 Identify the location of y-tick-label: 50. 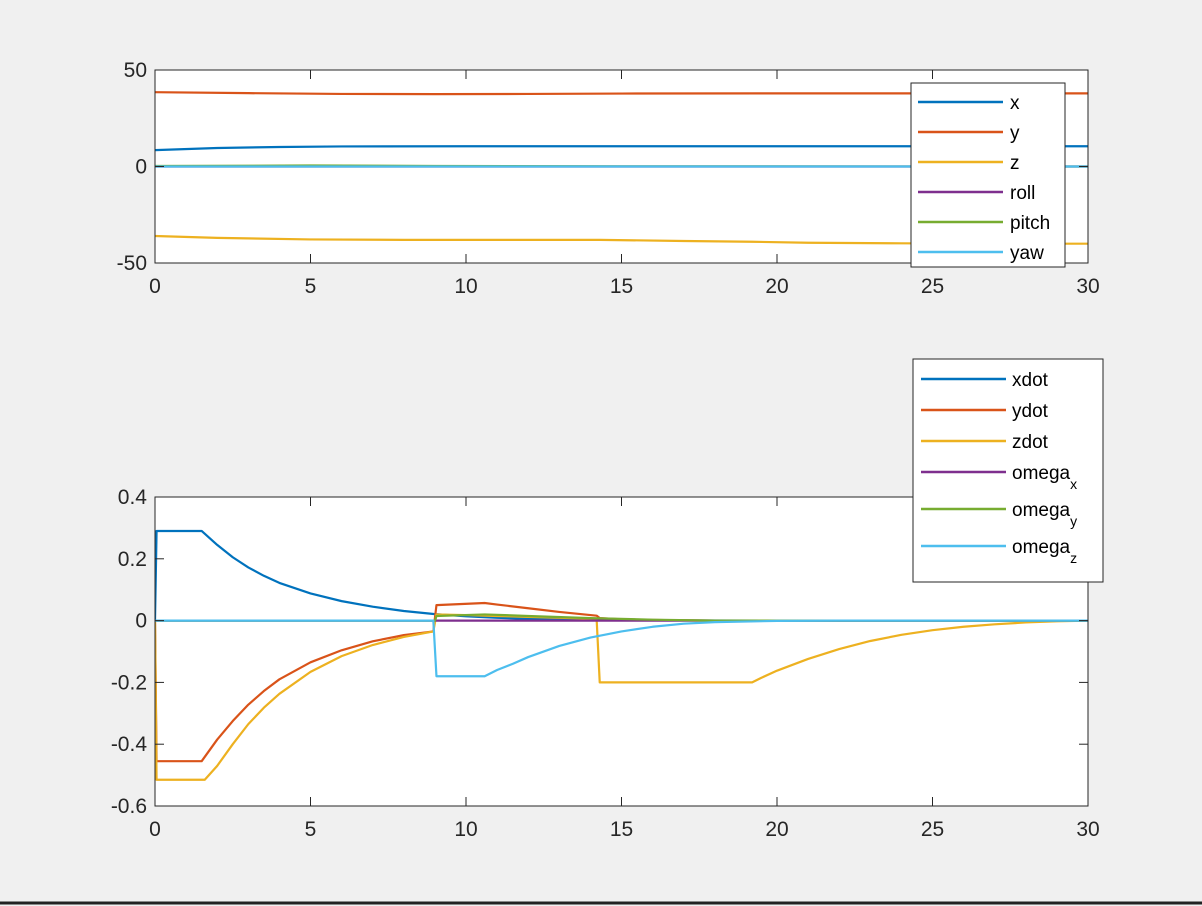
(135, 70).